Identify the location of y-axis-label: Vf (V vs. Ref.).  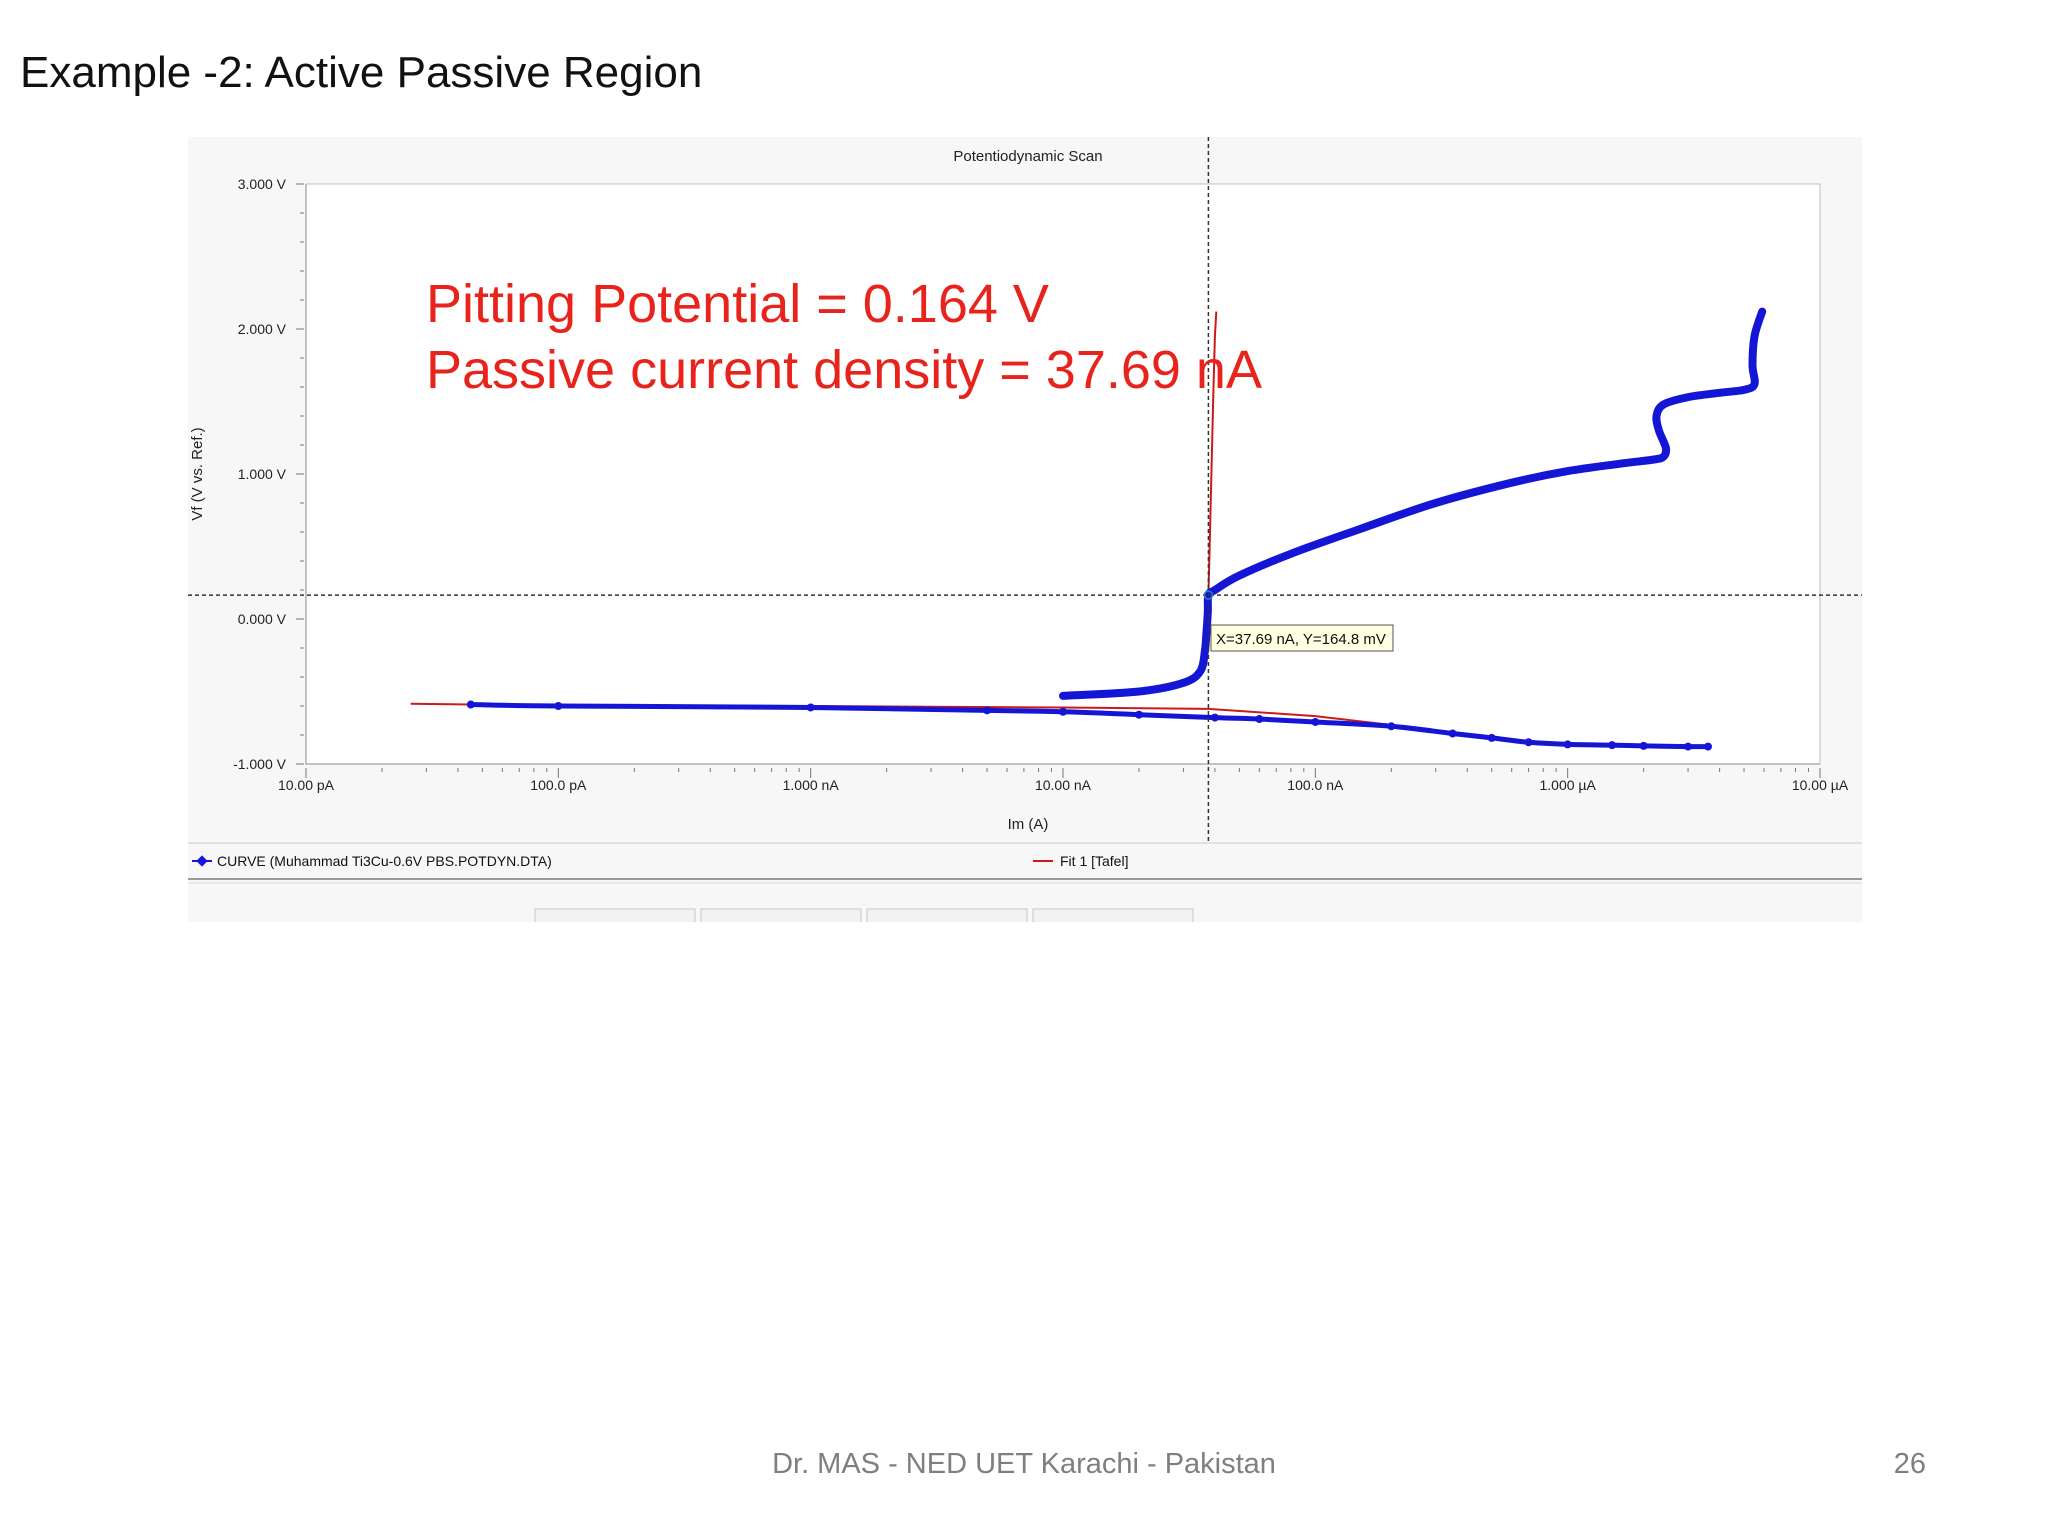
(197, 473).